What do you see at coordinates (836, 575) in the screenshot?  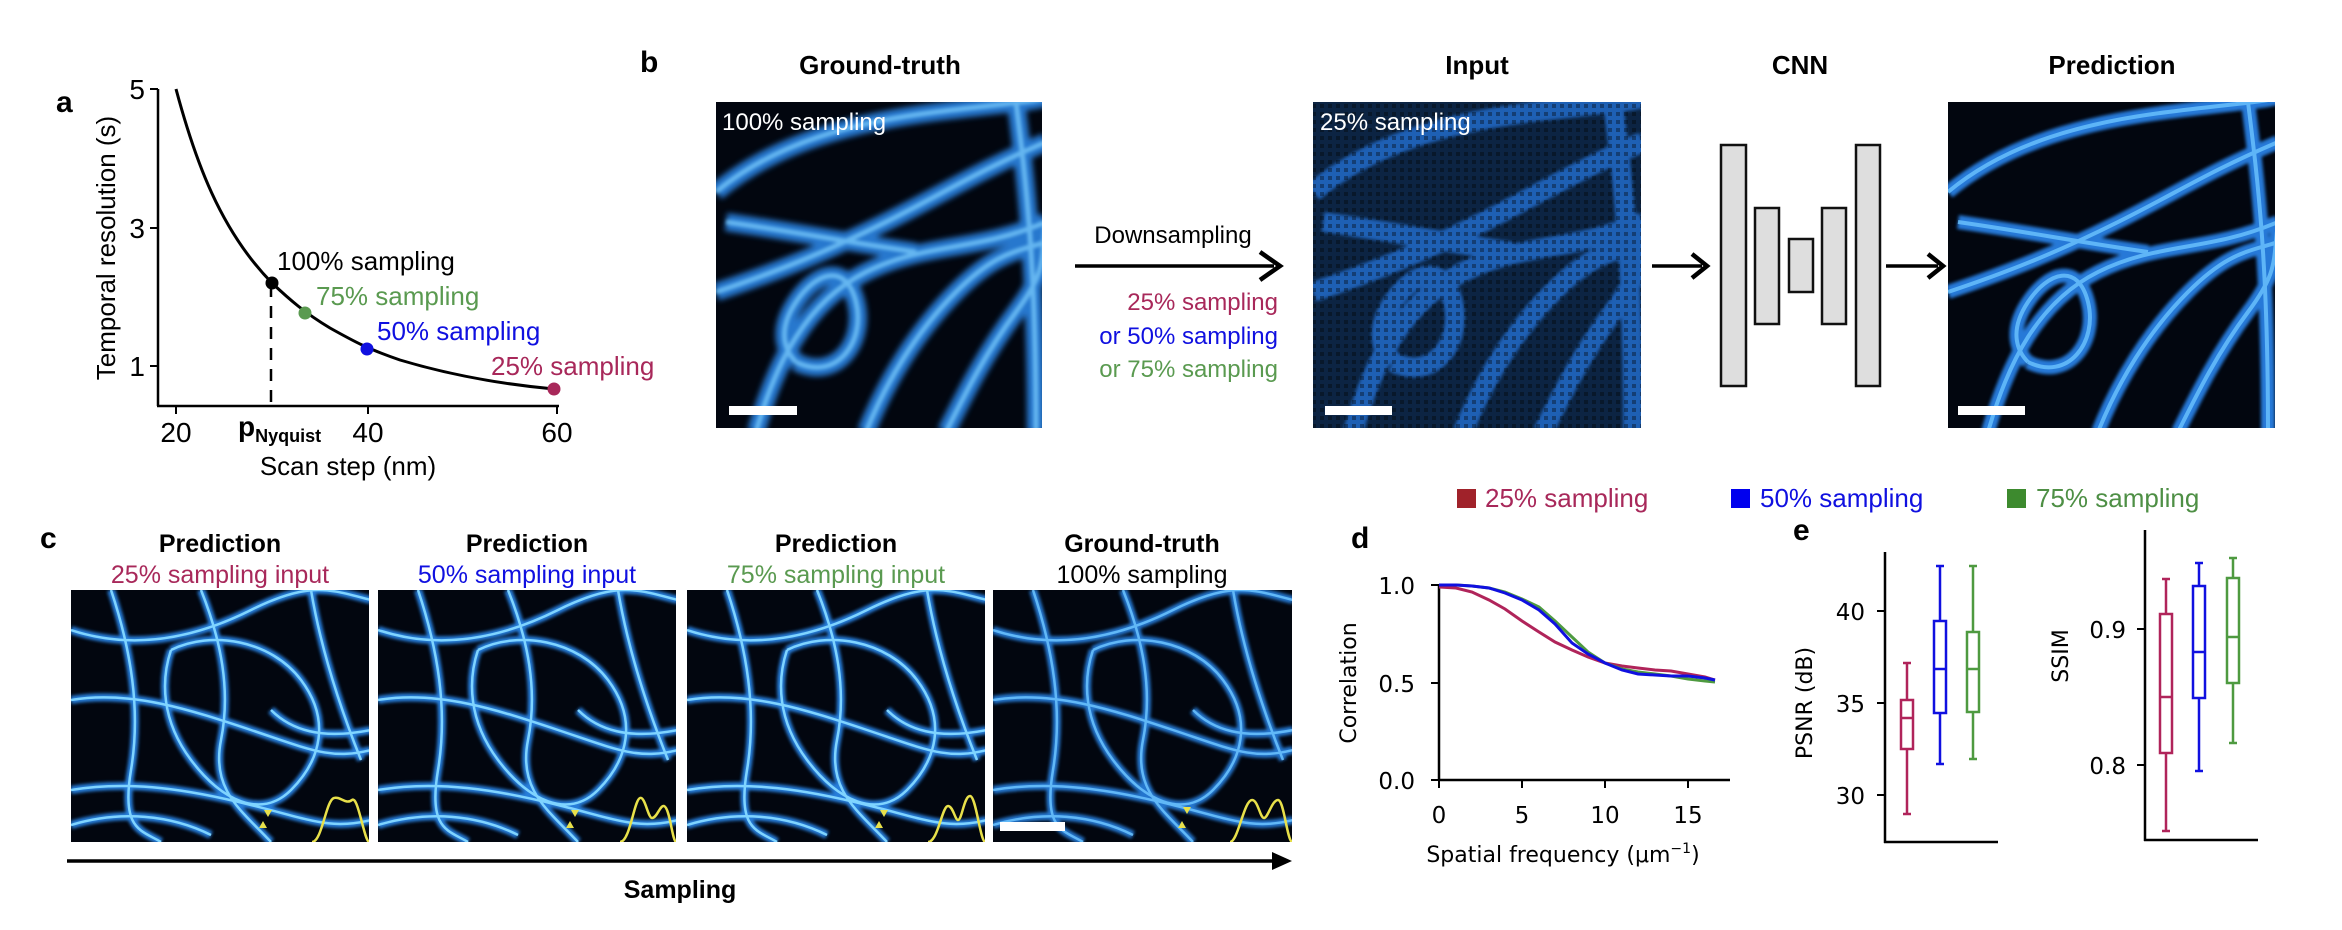 I see `c-subtitle-3: 75% sampling input` at bounding box center [836, 575].